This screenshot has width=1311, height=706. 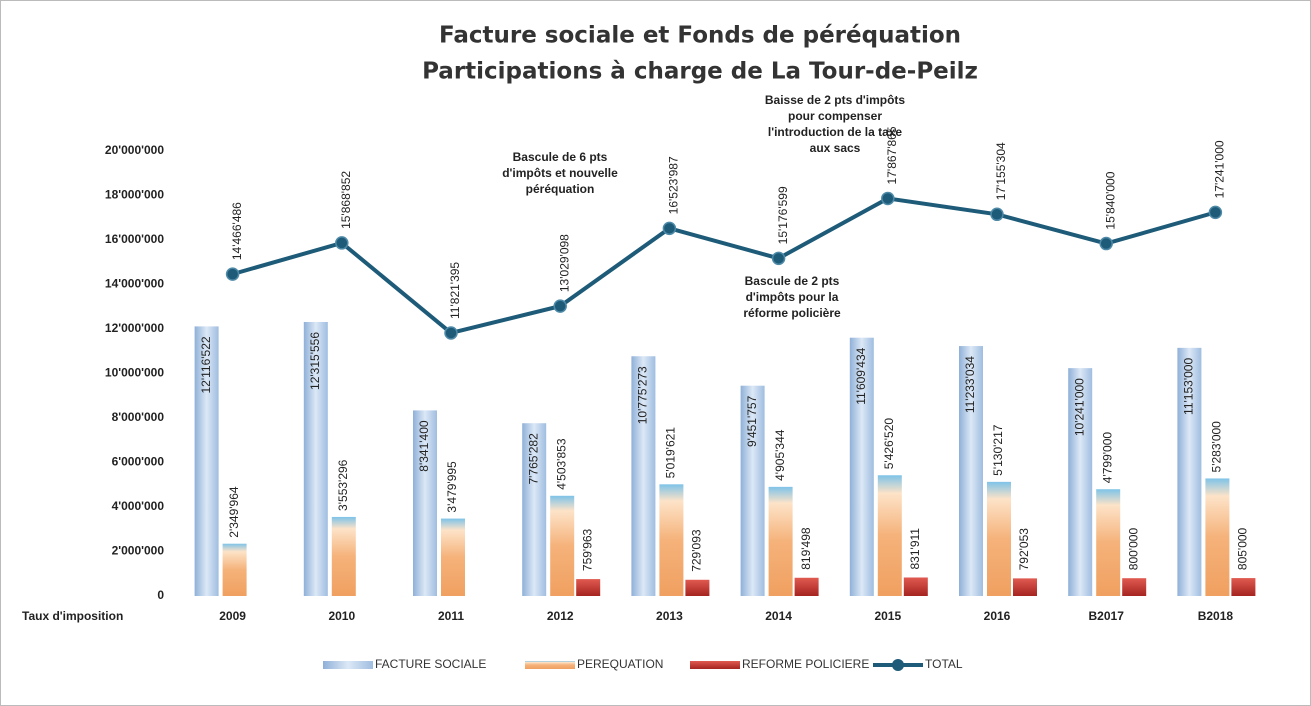 What do you see at coordinates (134, 150) in the screenshot?
I see `y-tick-label: 20'000'000` at bounding box center [134, 150].